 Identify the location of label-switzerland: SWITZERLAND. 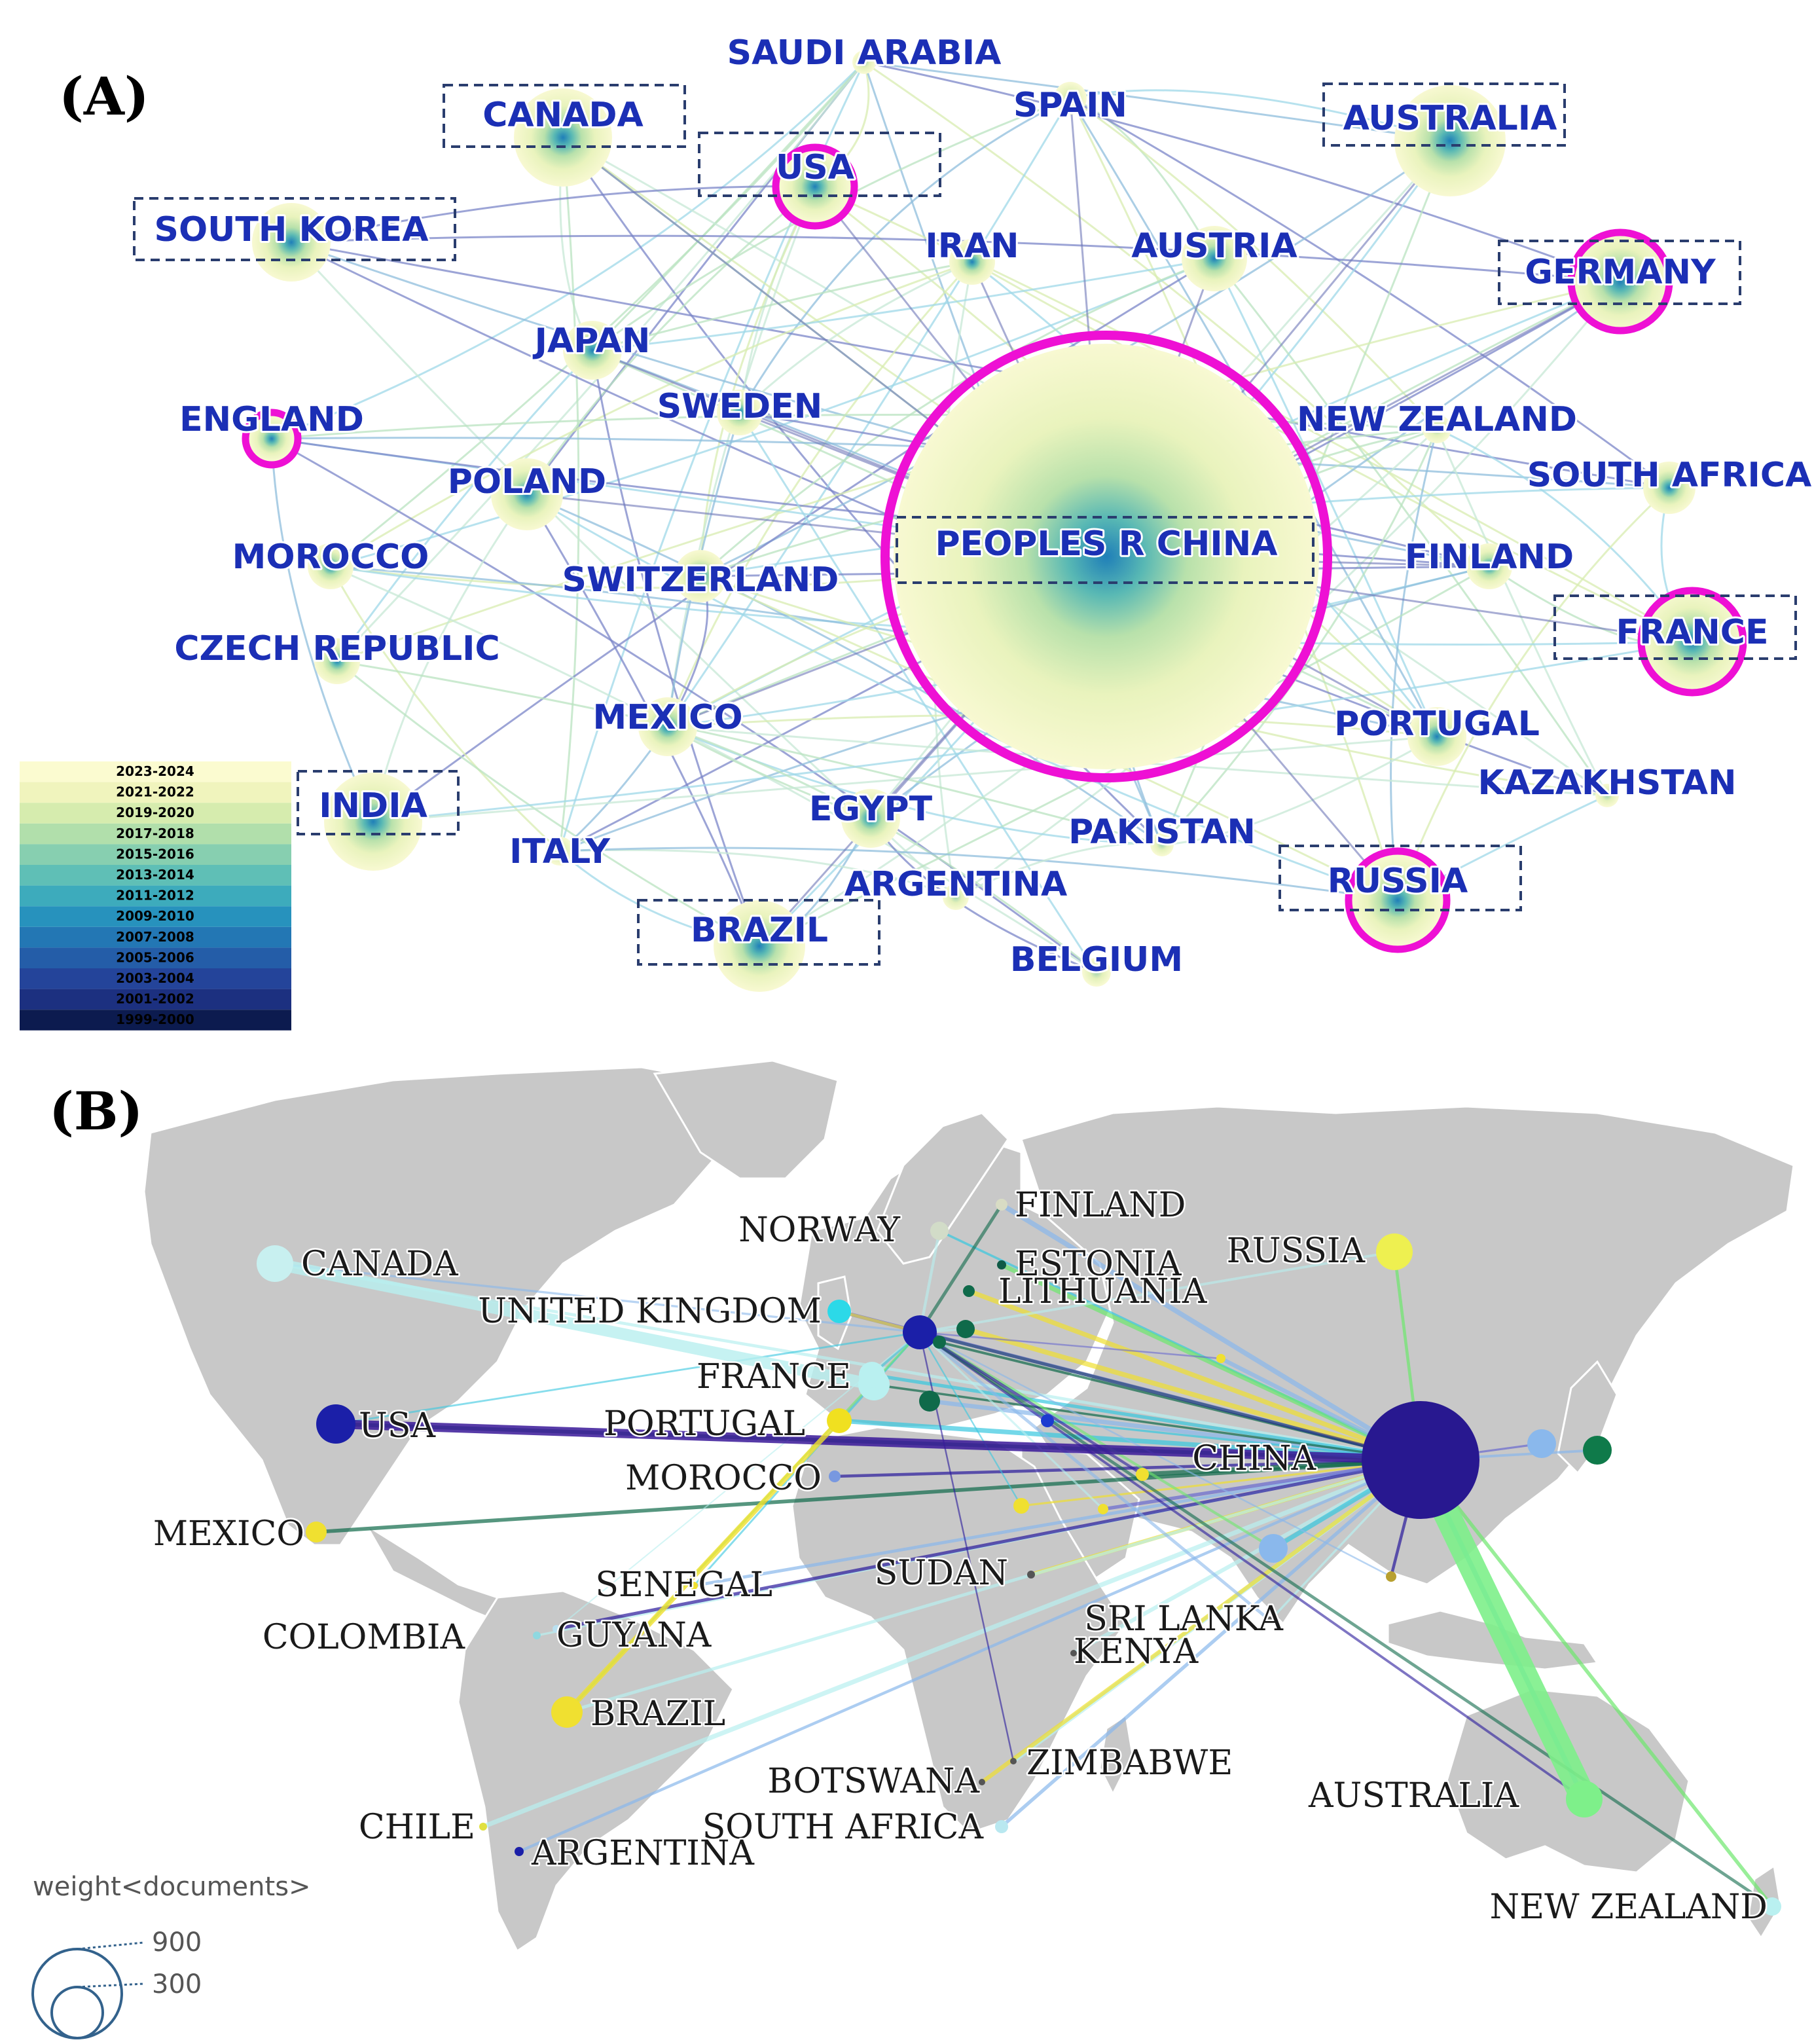
(700, 580).